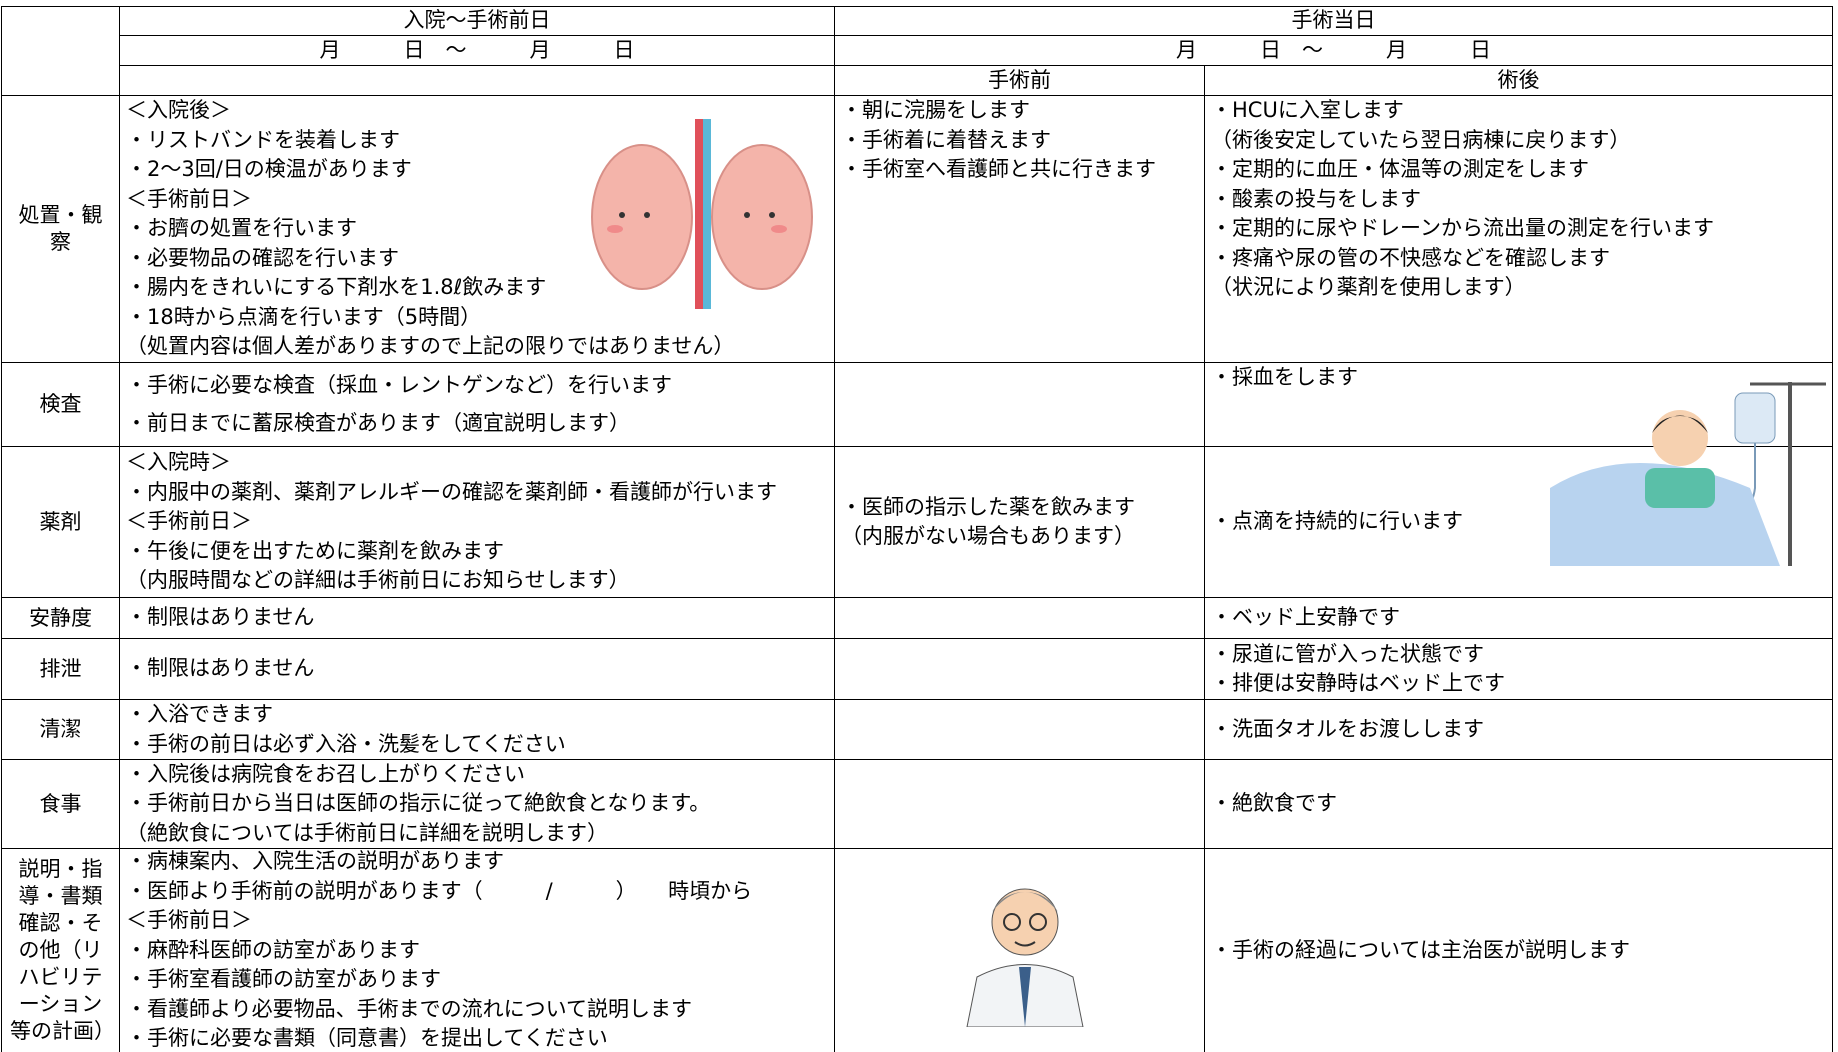 This screenshot has height=1052, width=1838. I want to click on cell-line: ・絶飲食です, so click(1274, 803).